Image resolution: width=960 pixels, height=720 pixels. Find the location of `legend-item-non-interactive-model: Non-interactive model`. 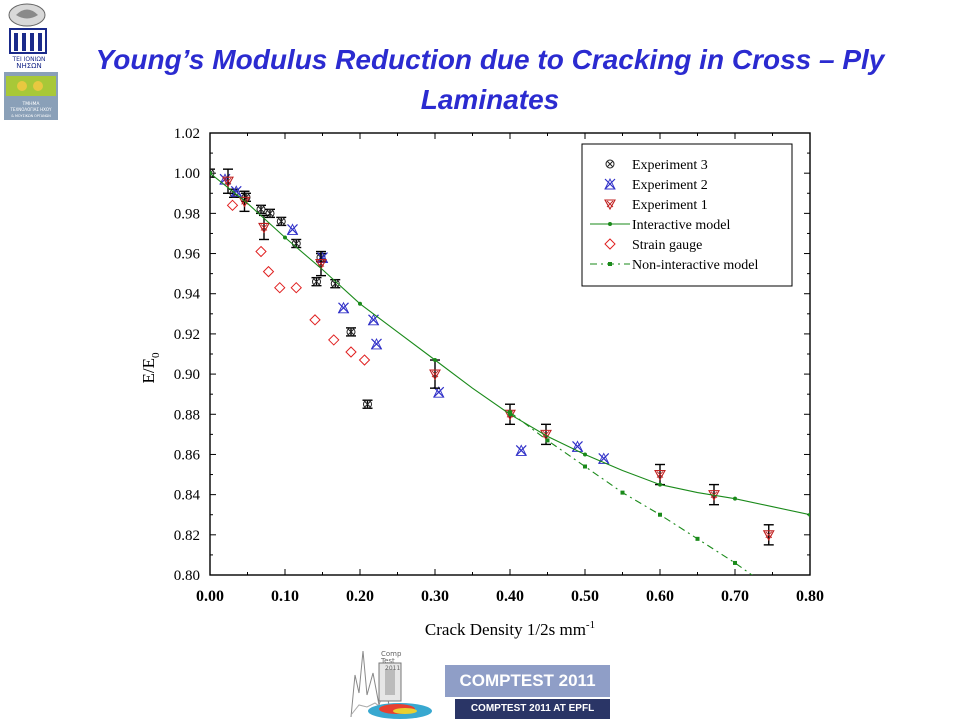

legend-item-non-interactive-model: Non-interactive model is located at coordinates (674, 265).